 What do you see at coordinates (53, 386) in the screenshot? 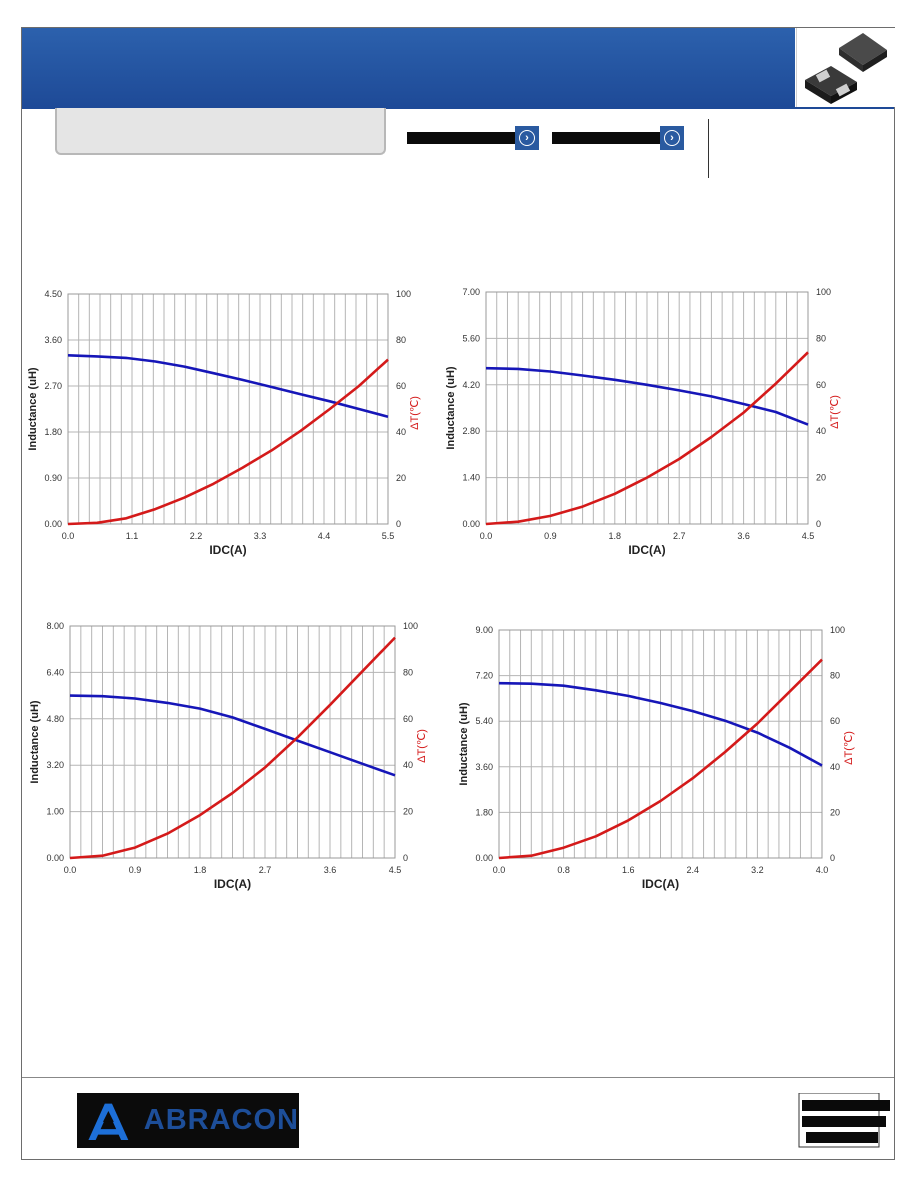
I see `y-tick-label: 2.70` at bounding box center [53, 386].